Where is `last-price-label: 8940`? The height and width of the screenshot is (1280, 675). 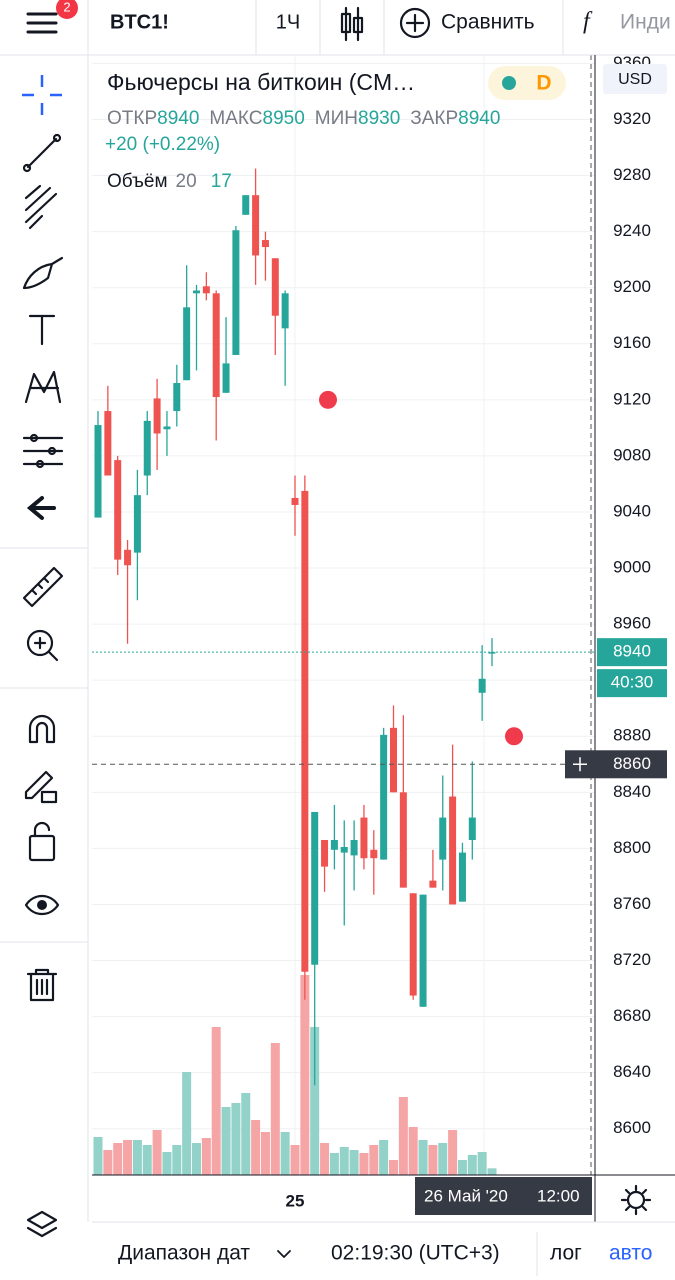
last-price-label: 8940 is located at coordinates (632, 651).